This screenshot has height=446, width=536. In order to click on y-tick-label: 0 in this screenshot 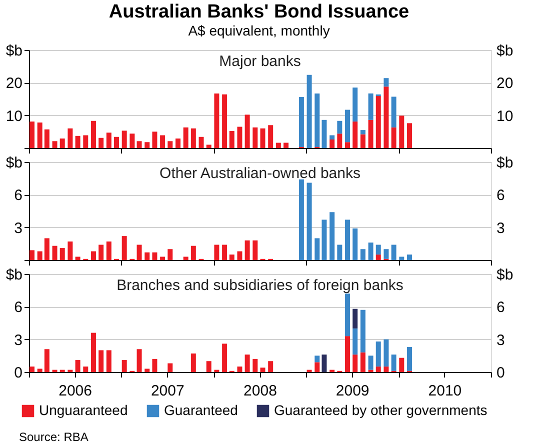, I will do `click(18, 373)`.